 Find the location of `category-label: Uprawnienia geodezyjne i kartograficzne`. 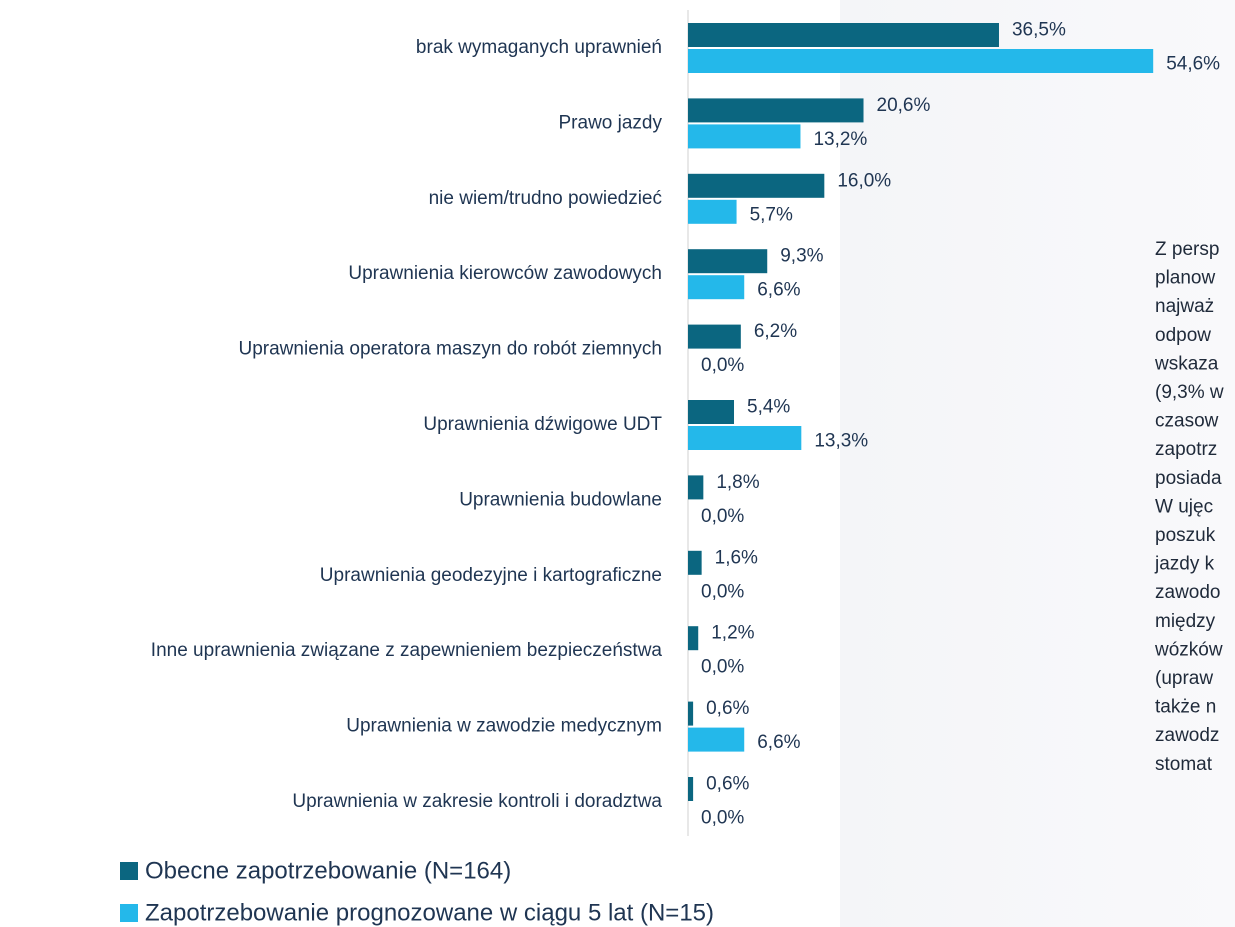

category-label: Uprawnienia geodezyjne i kartograficzne is located at coordinates (491, 575).